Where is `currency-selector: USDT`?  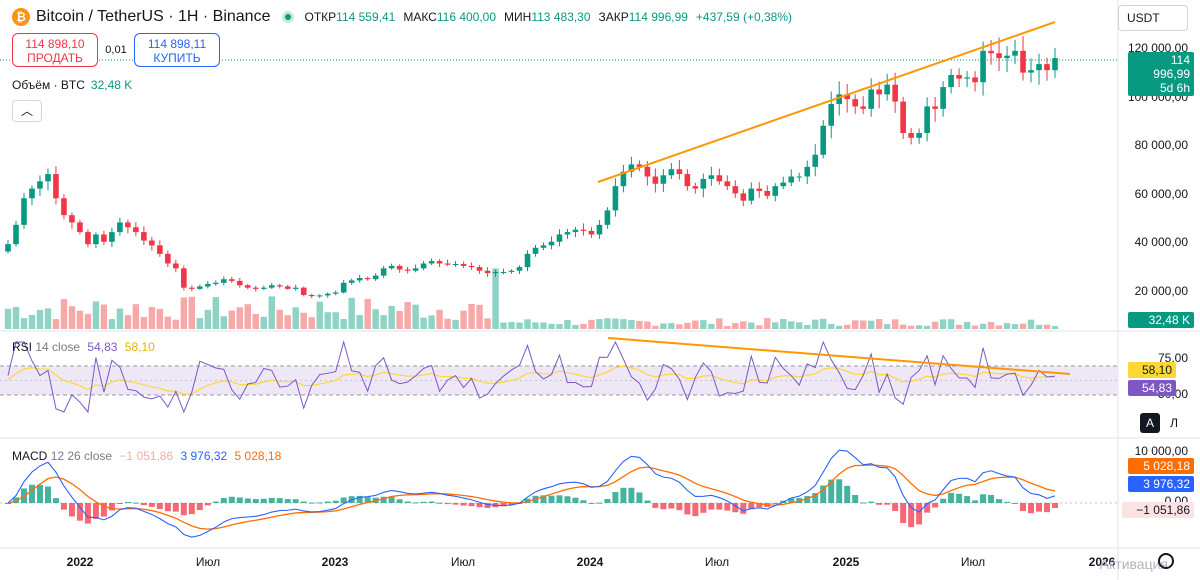 currency-selector: USDT is located at coordinates (1153, 18).